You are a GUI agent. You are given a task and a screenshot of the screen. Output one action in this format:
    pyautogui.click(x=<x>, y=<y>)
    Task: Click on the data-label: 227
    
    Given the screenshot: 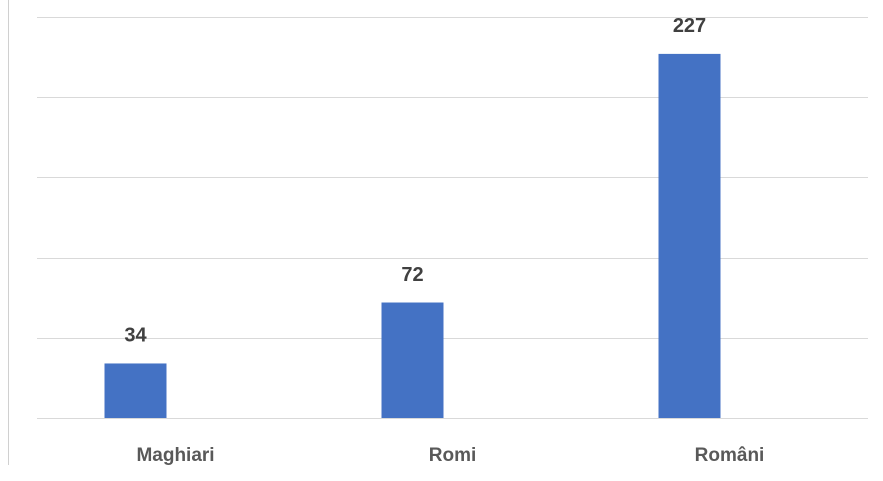 What is the action you would take?
    pyautogui.click(x=689, y=26)
    